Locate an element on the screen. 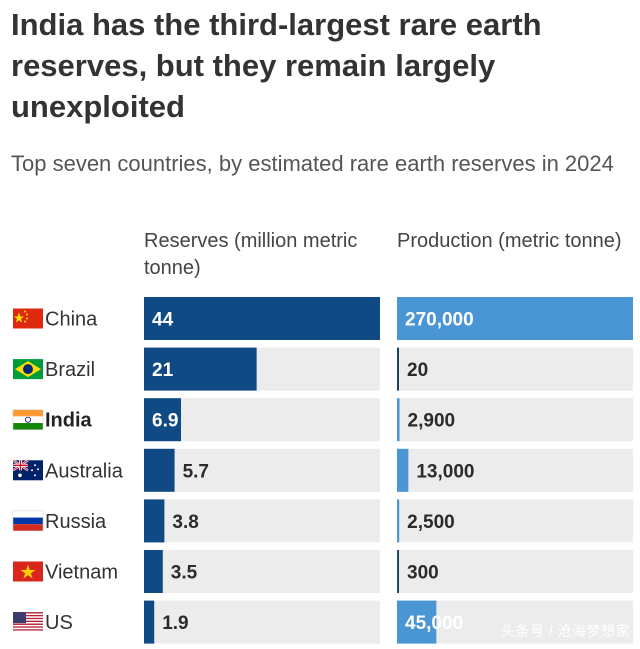  data-label: 6.9 is located at coordinates (165, 421).